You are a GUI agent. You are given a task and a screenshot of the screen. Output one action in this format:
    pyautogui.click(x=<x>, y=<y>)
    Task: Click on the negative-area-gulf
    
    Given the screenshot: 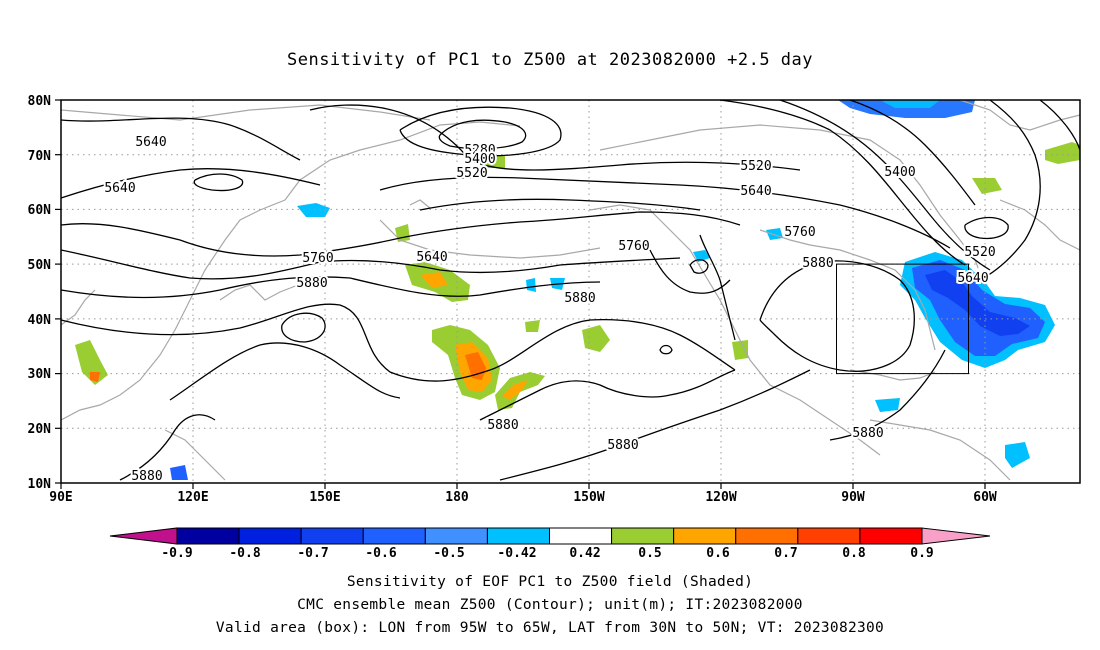 What is the action you would take?
    pyautogui.click(x=774, y=234)
    